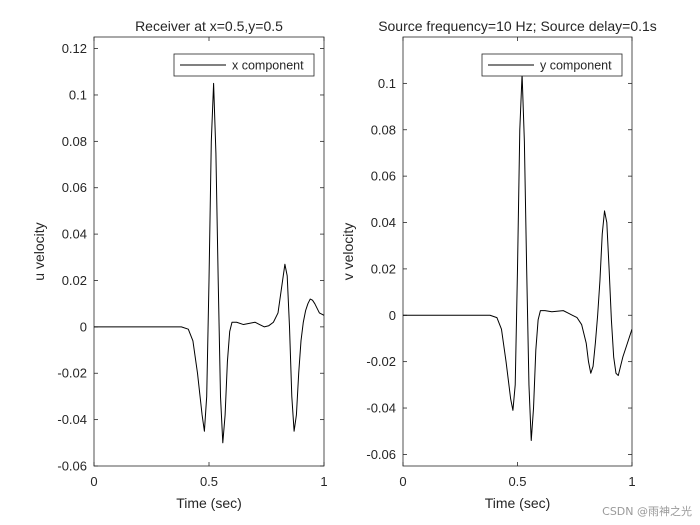 Image resolution: width=700 pixels, height=525 pixels. I want to click on legend: x component, so click(244, 65).